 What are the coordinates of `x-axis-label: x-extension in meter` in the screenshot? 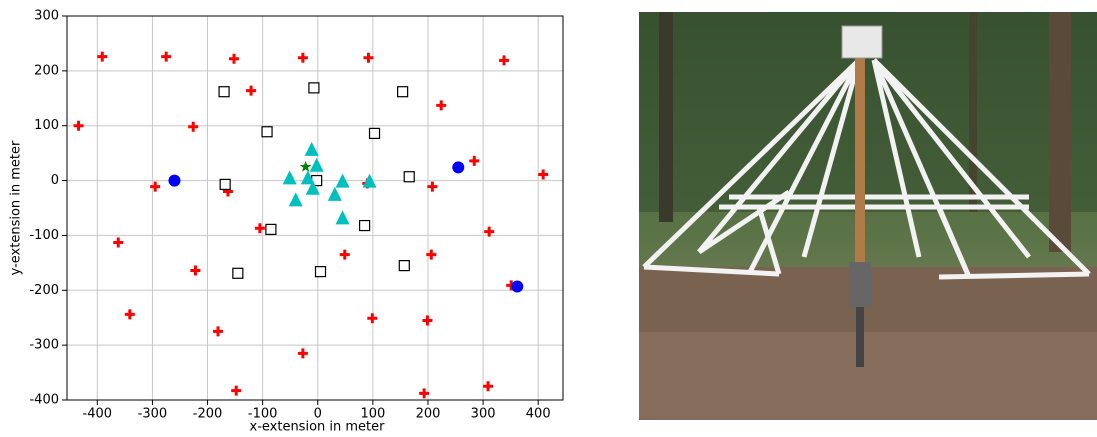 It's located at (318, 427).